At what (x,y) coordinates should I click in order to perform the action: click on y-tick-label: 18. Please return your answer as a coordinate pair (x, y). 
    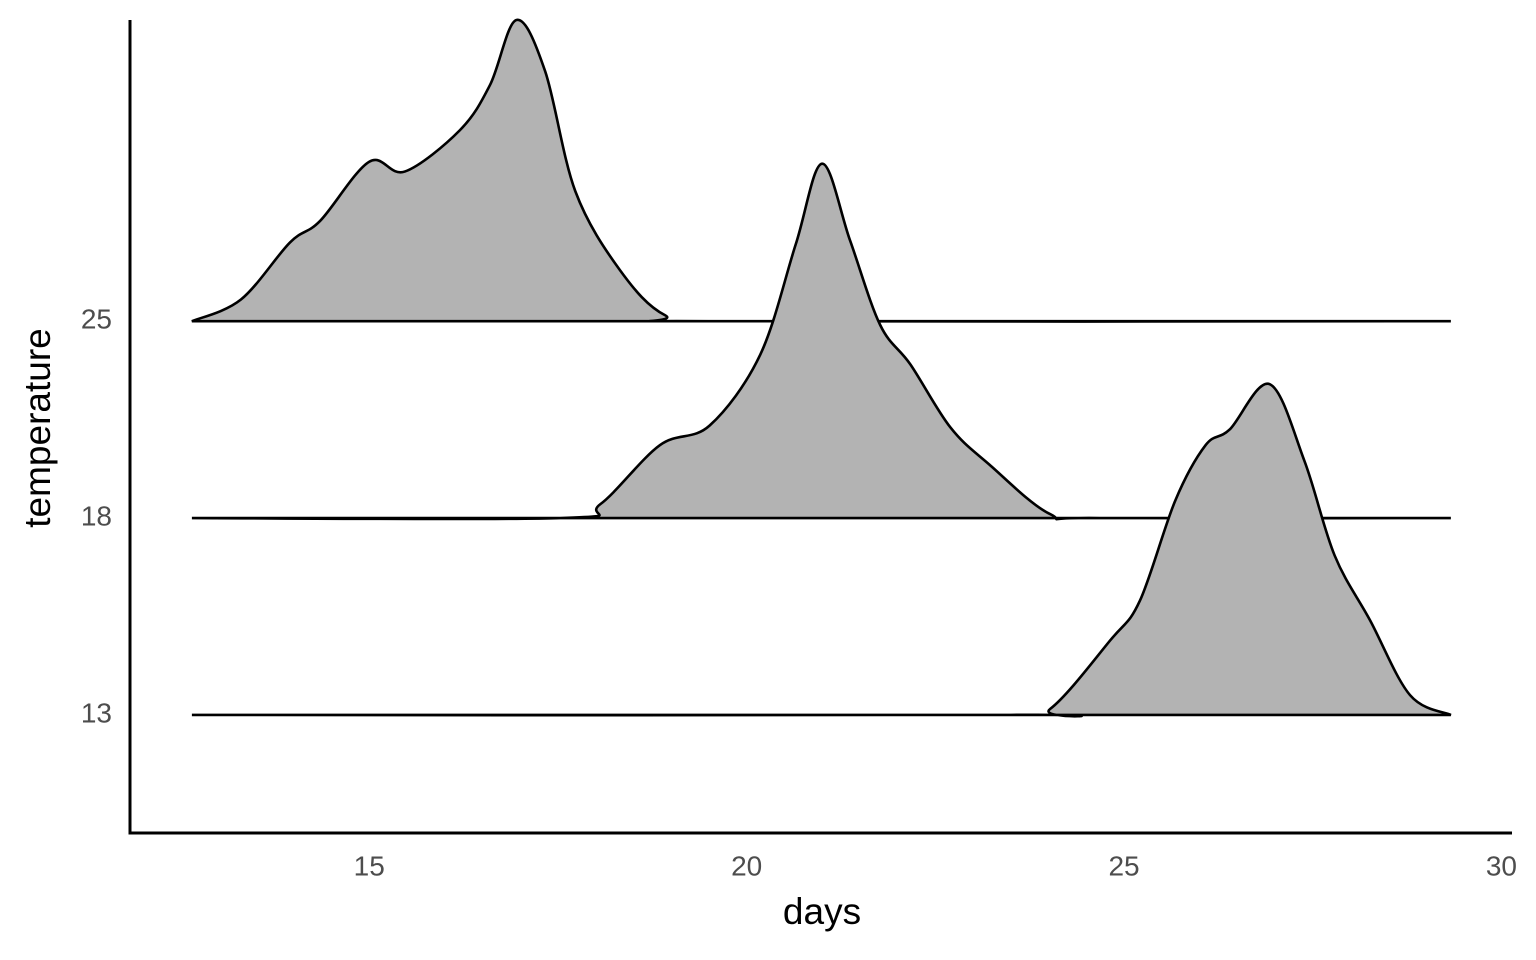
    Looking at the image, I should click on (96, 515).